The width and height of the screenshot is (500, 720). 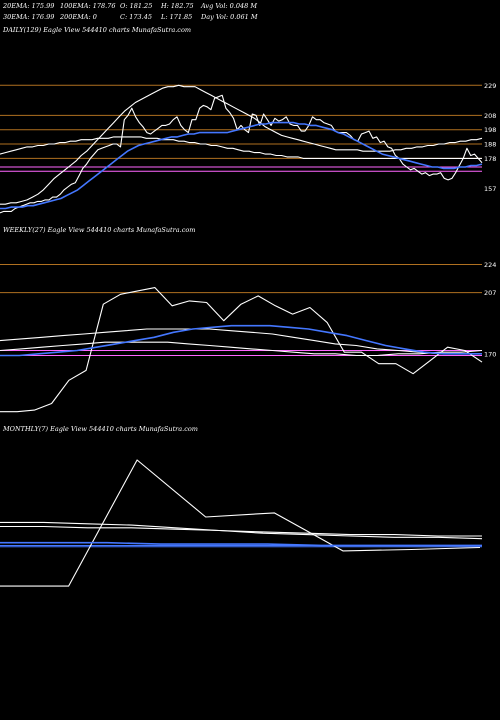 I want to click on daily-tick-label-2: 198, so click(x=490, y=130).